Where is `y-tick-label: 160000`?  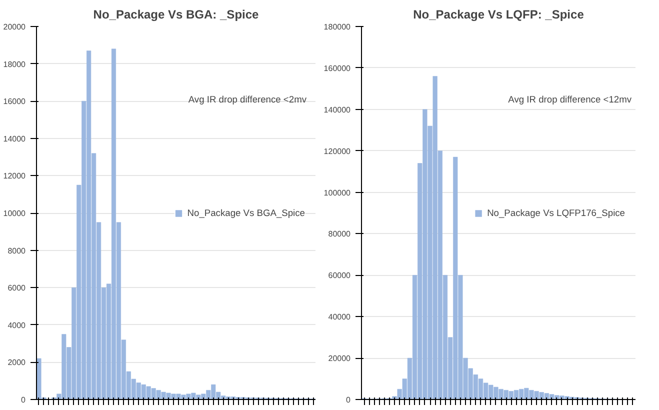
y-tick-label: 160000 is located at coordinates (338, 68).